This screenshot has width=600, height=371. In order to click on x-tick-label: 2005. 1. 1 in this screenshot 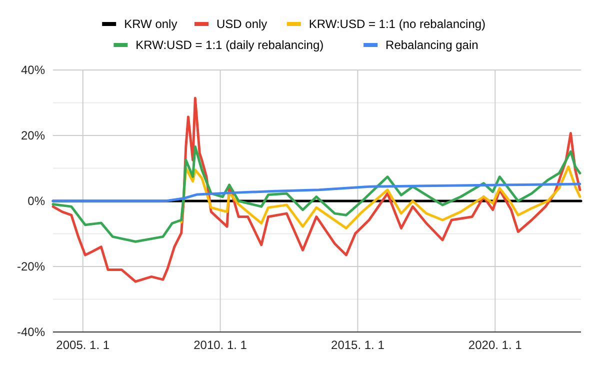, I will do `click(83, 345)`.